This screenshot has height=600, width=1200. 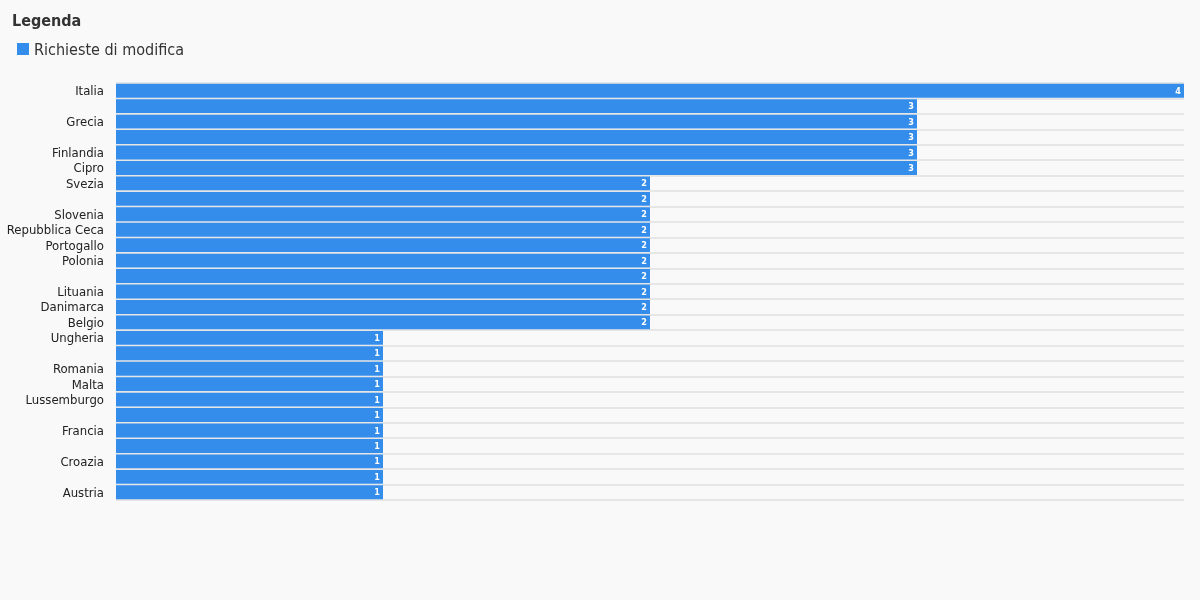 What do you see at coordinates (55, 230) in the screenshot?
I see `y-tick-label: Repubblica Ceca` at bounding box center [55, 230].